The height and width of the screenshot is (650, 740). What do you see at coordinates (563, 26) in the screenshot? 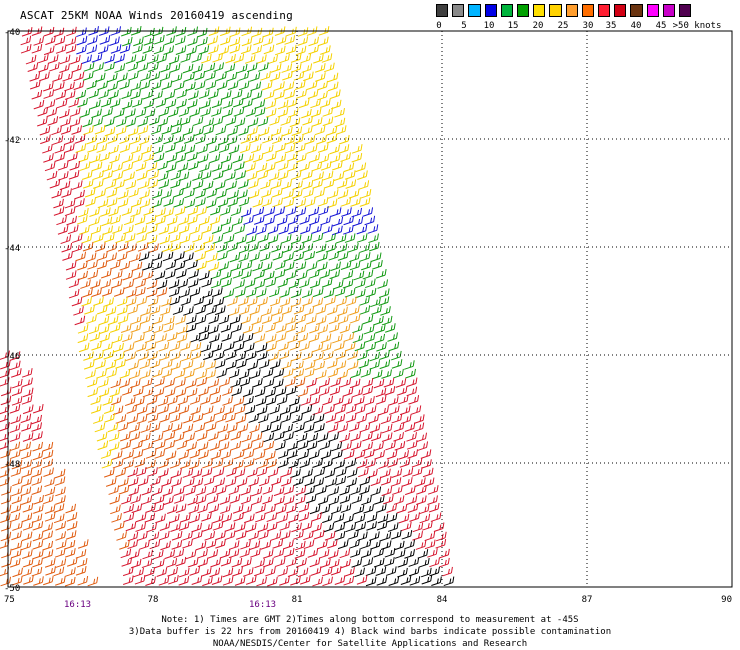
I see `legend-label: 25` at bounding box center [563, 26].